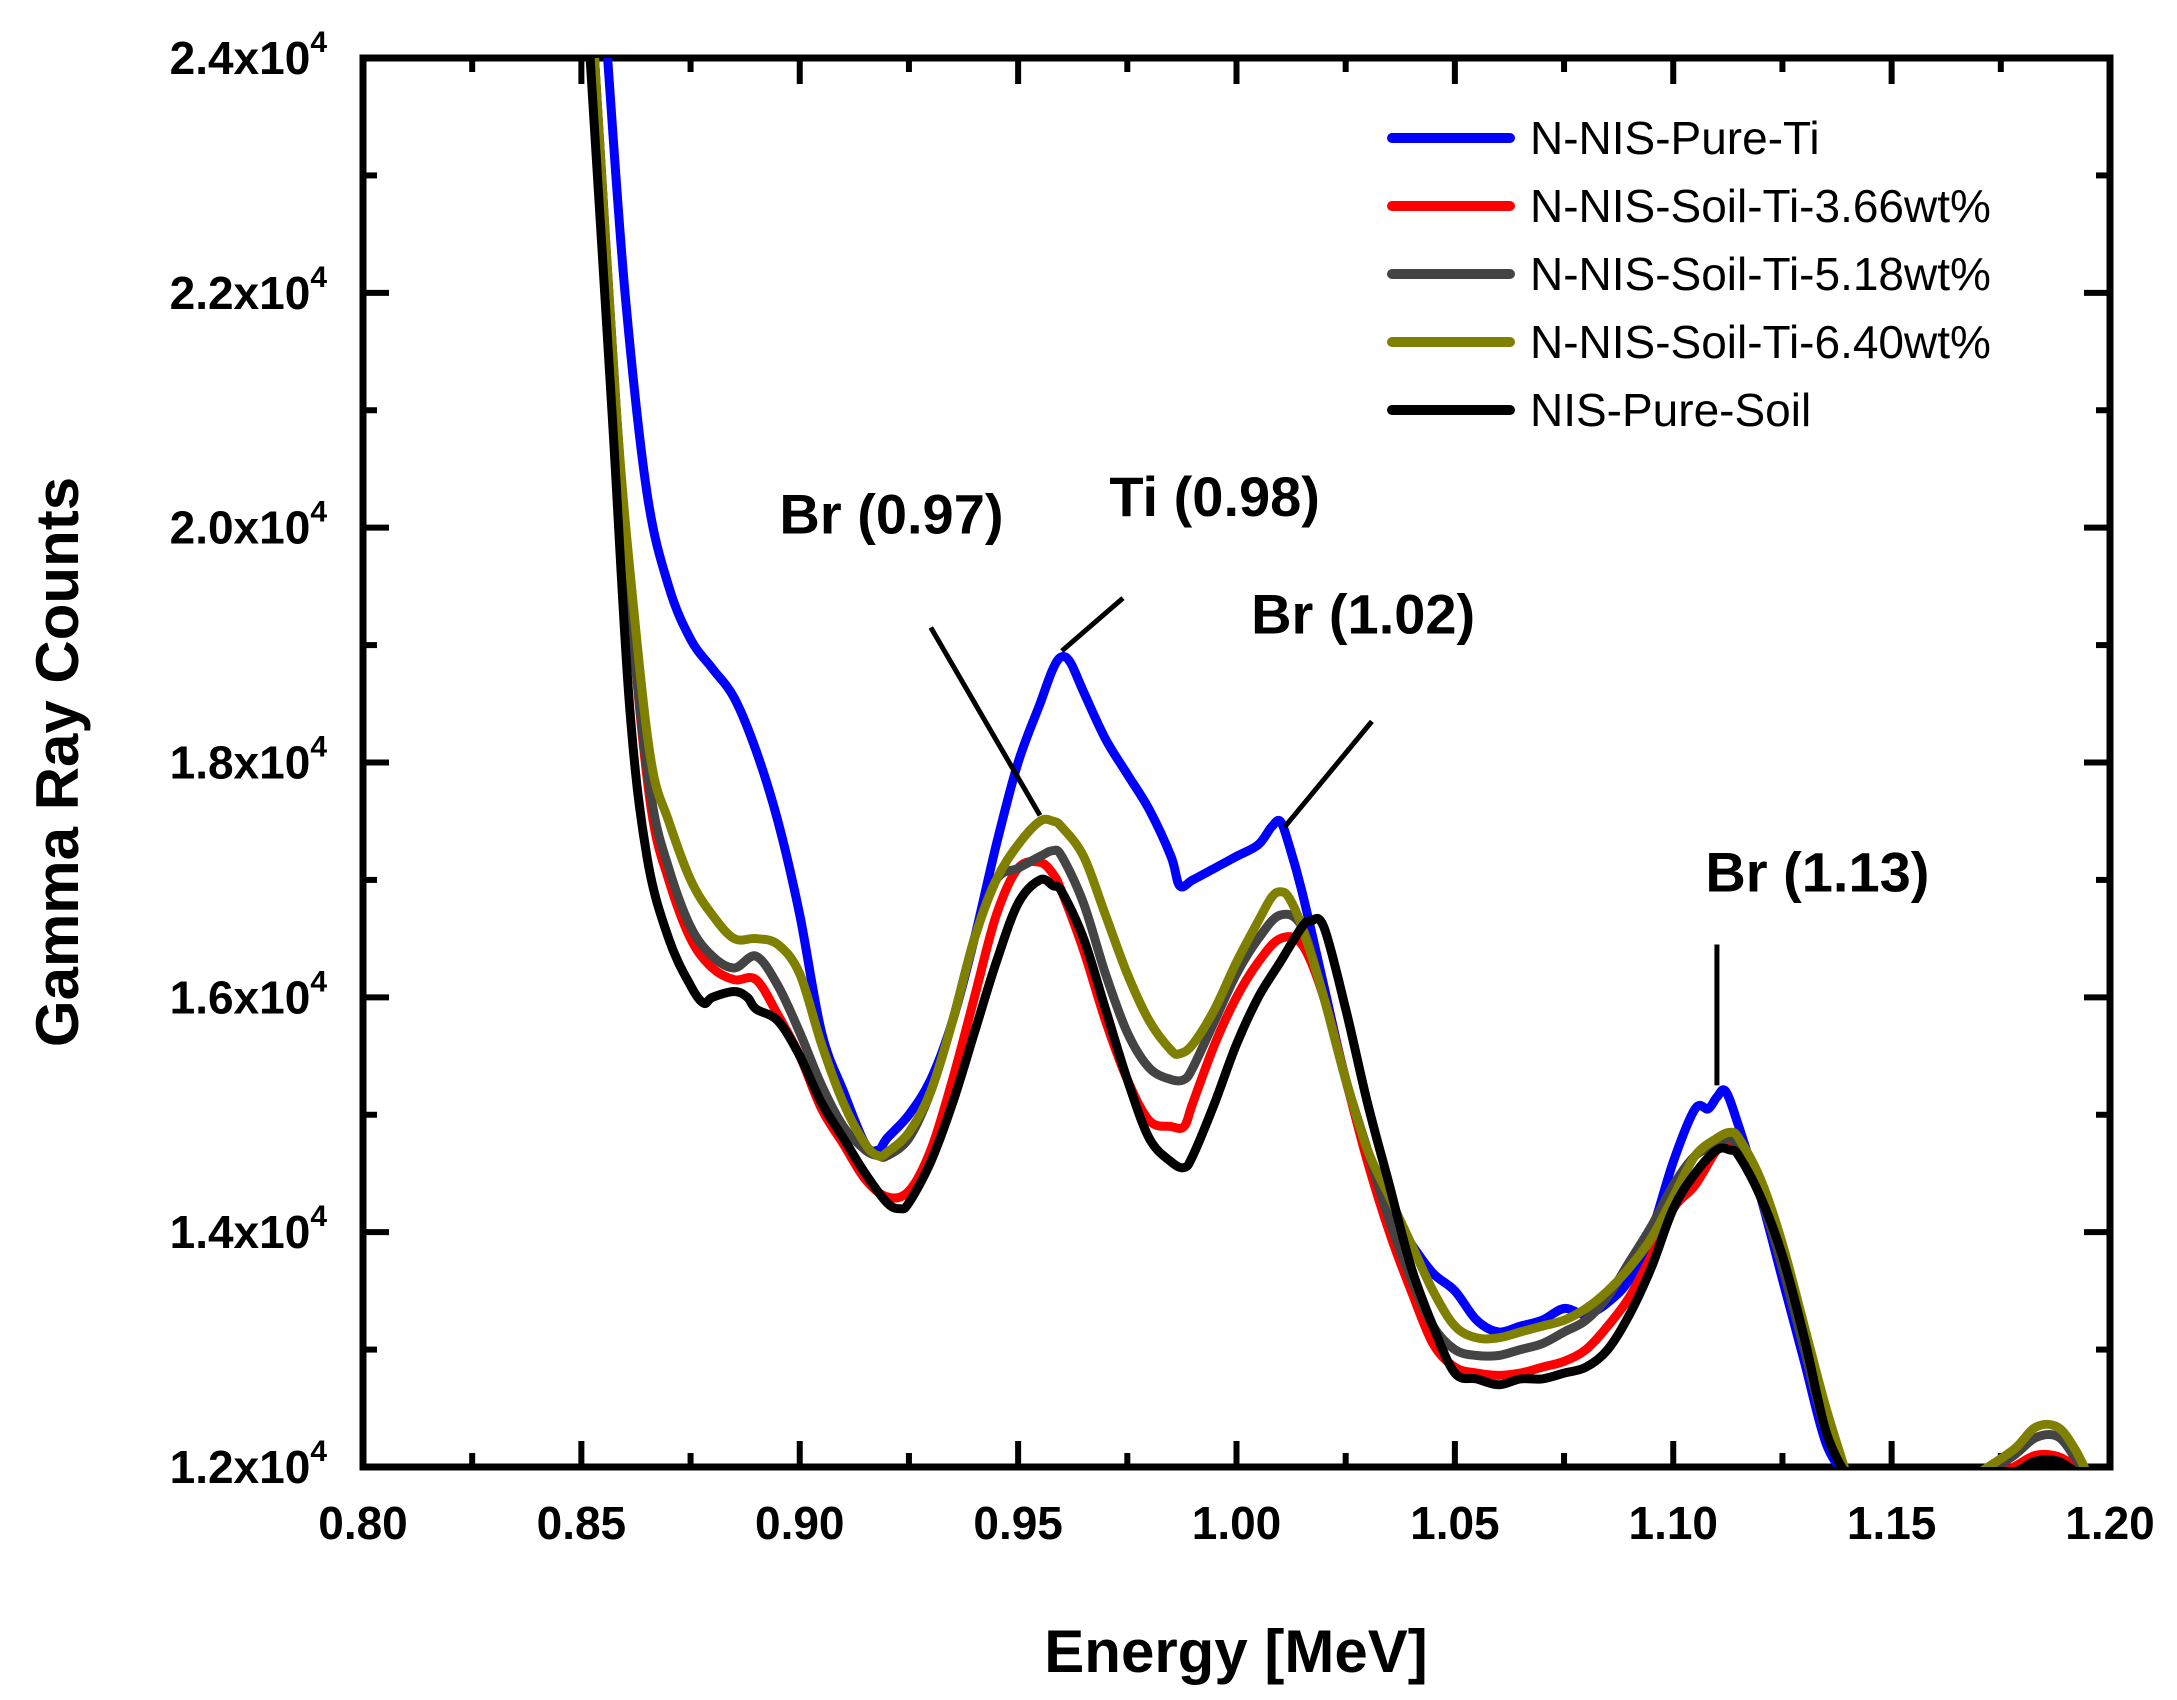 The width and height of the screenshot is (2177, 1700). What do you see at coordinates (249, 760) in the screenshot?
I see `y-tick-label: 1.8x10⁴` at bounding box center [249, 760].